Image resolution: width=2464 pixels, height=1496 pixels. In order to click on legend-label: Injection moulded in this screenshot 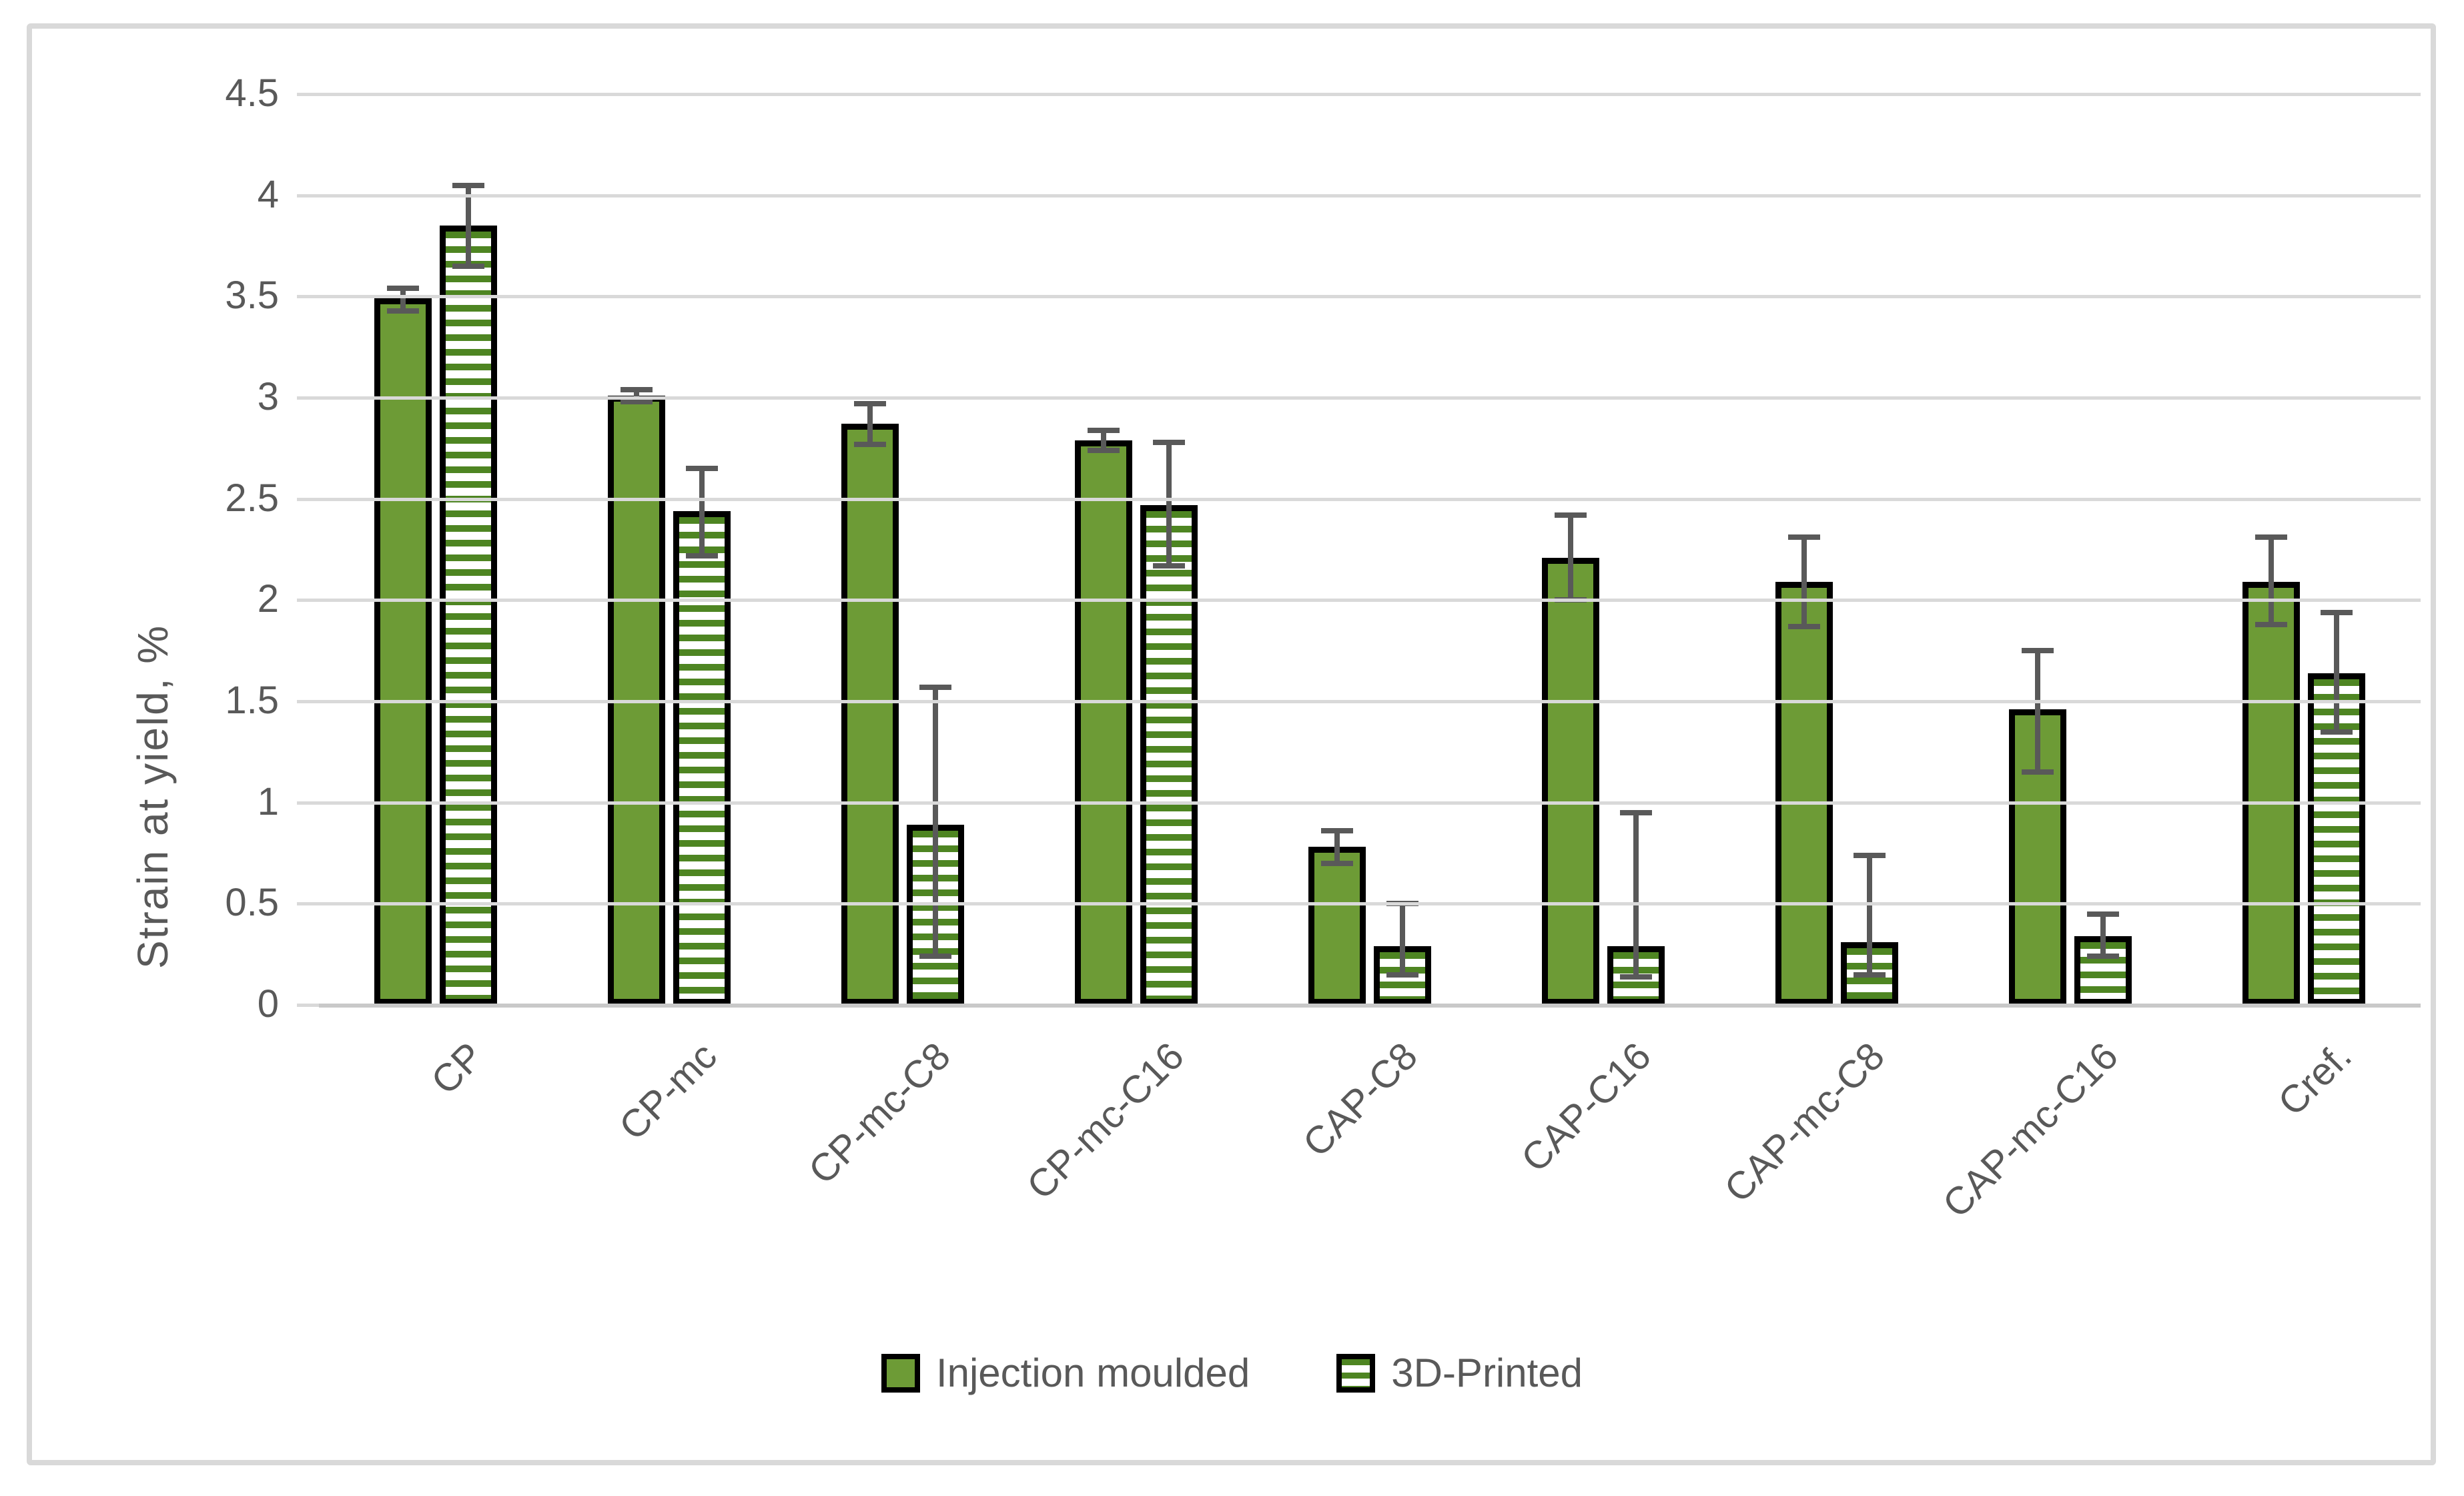, I will do `click(1092, 1373)`.